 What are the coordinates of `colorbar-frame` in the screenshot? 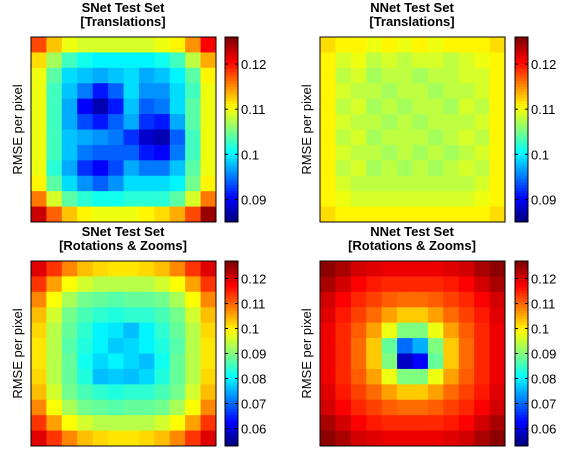 It's located at (521, 129).